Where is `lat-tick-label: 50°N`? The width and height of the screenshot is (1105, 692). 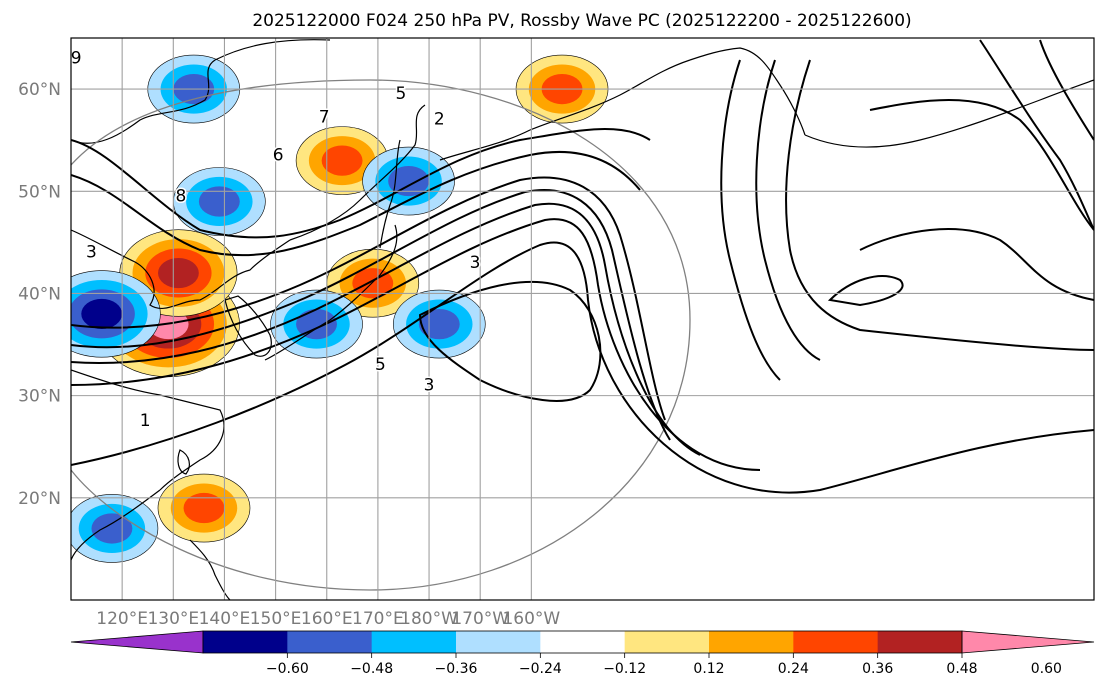 lat-tick-label: 50°N is located at coordinates (39, 192).